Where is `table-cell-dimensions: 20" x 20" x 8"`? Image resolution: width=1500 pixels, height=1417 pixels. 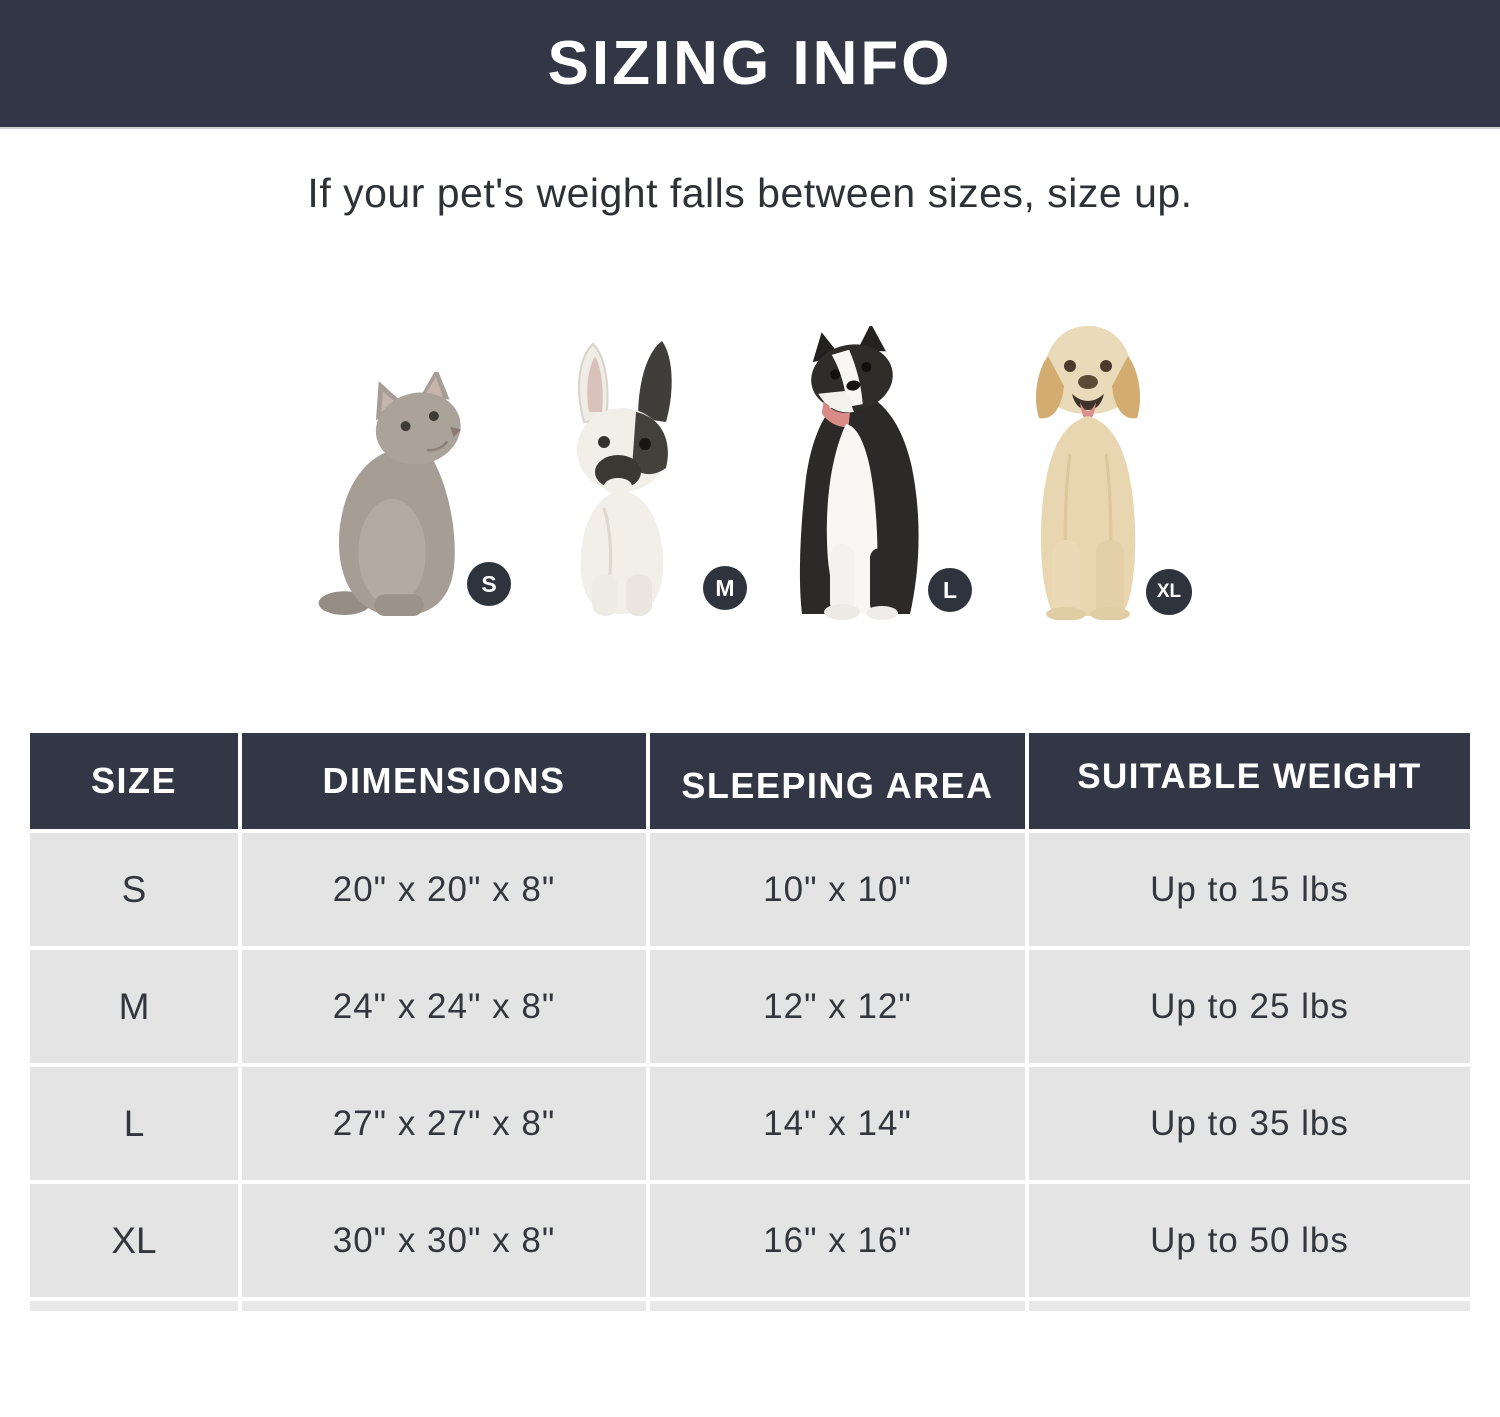 table-cell-dimensions: 20" x 20" x 8" is located at coordinates (444, 889).